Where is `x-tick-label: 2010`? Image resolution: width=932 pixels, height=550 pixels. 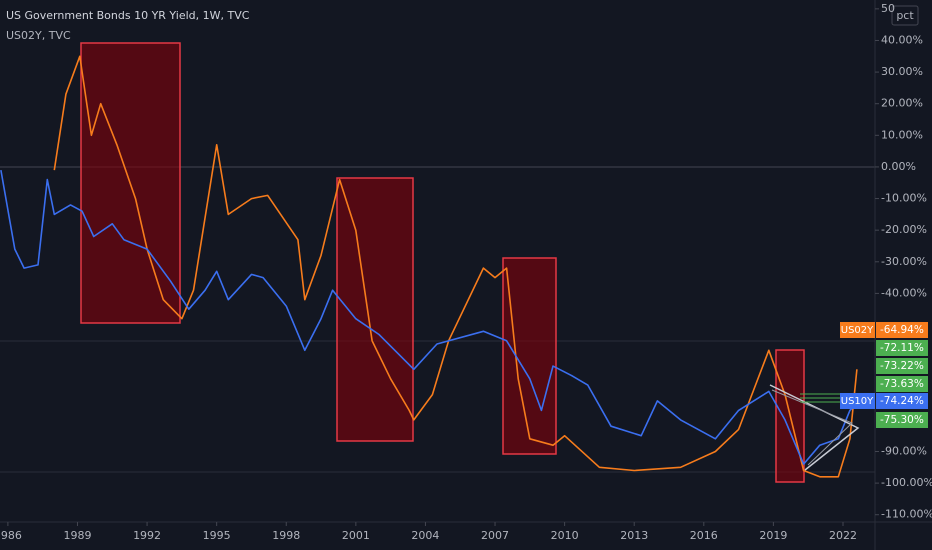
x-tick-label: 2010 is located at coordinates (565, 535).